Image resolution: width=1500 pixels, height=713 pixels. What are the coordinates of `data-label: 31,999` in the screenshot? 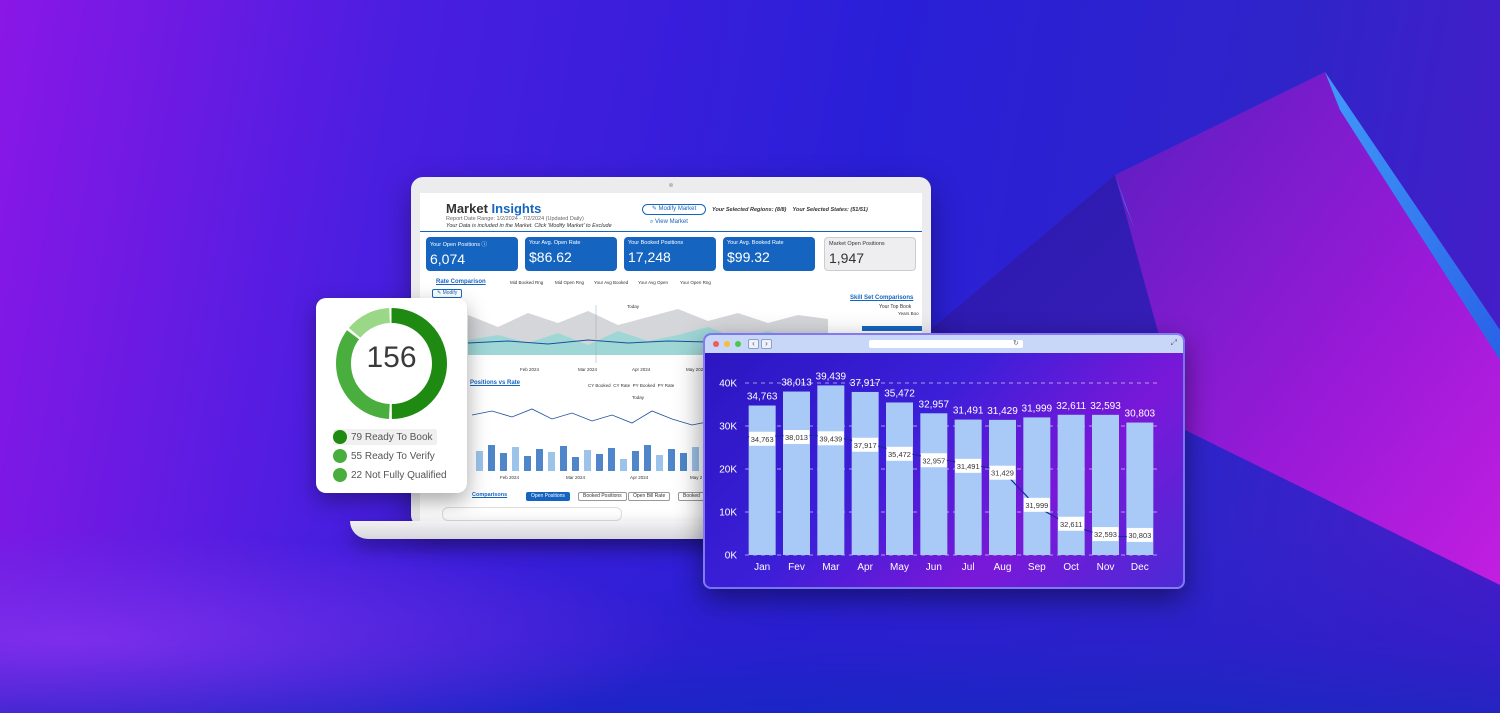 It's located at (1036, 504).